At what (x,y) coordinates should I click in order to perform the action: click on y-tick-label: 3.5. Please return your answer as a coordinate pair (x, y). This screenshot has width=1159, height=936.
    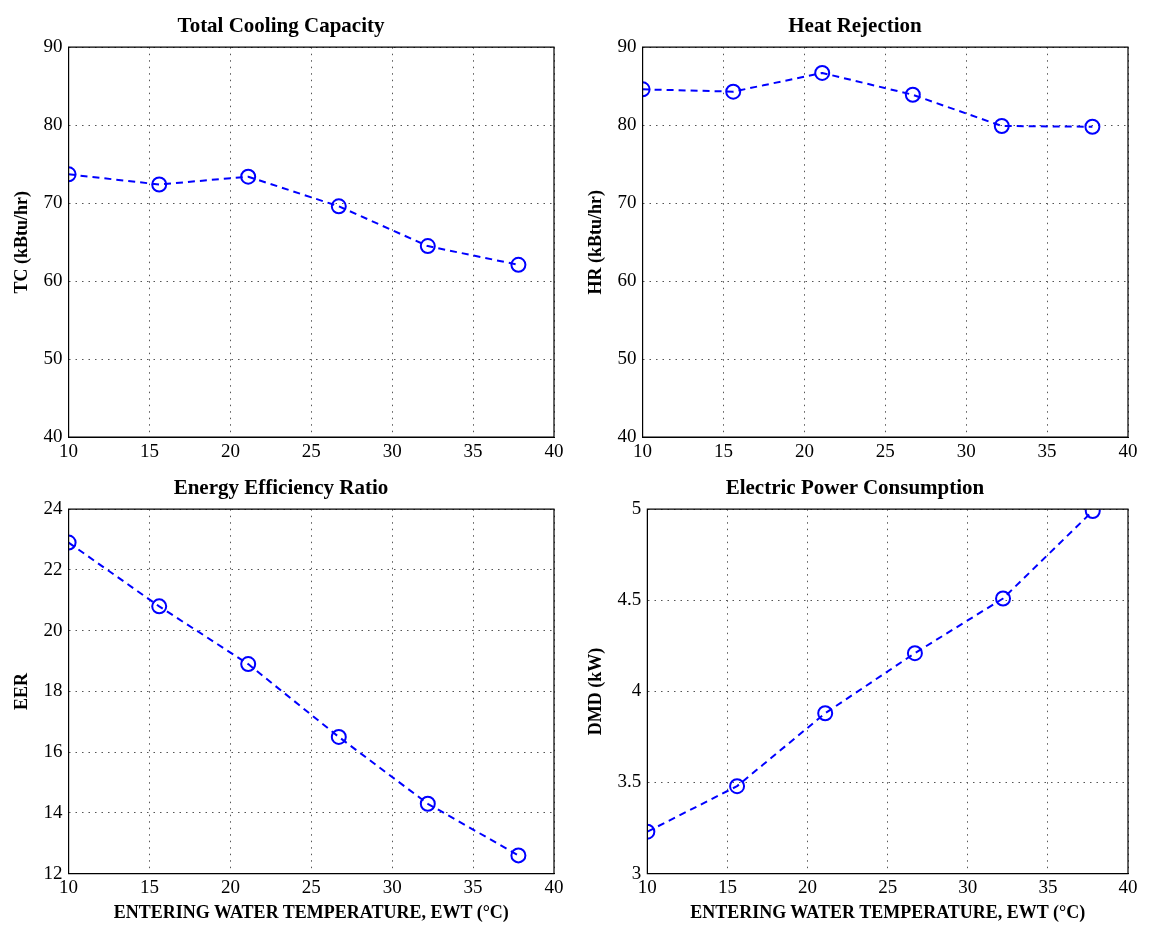
    Looking at the image, I should click on (629, 781).